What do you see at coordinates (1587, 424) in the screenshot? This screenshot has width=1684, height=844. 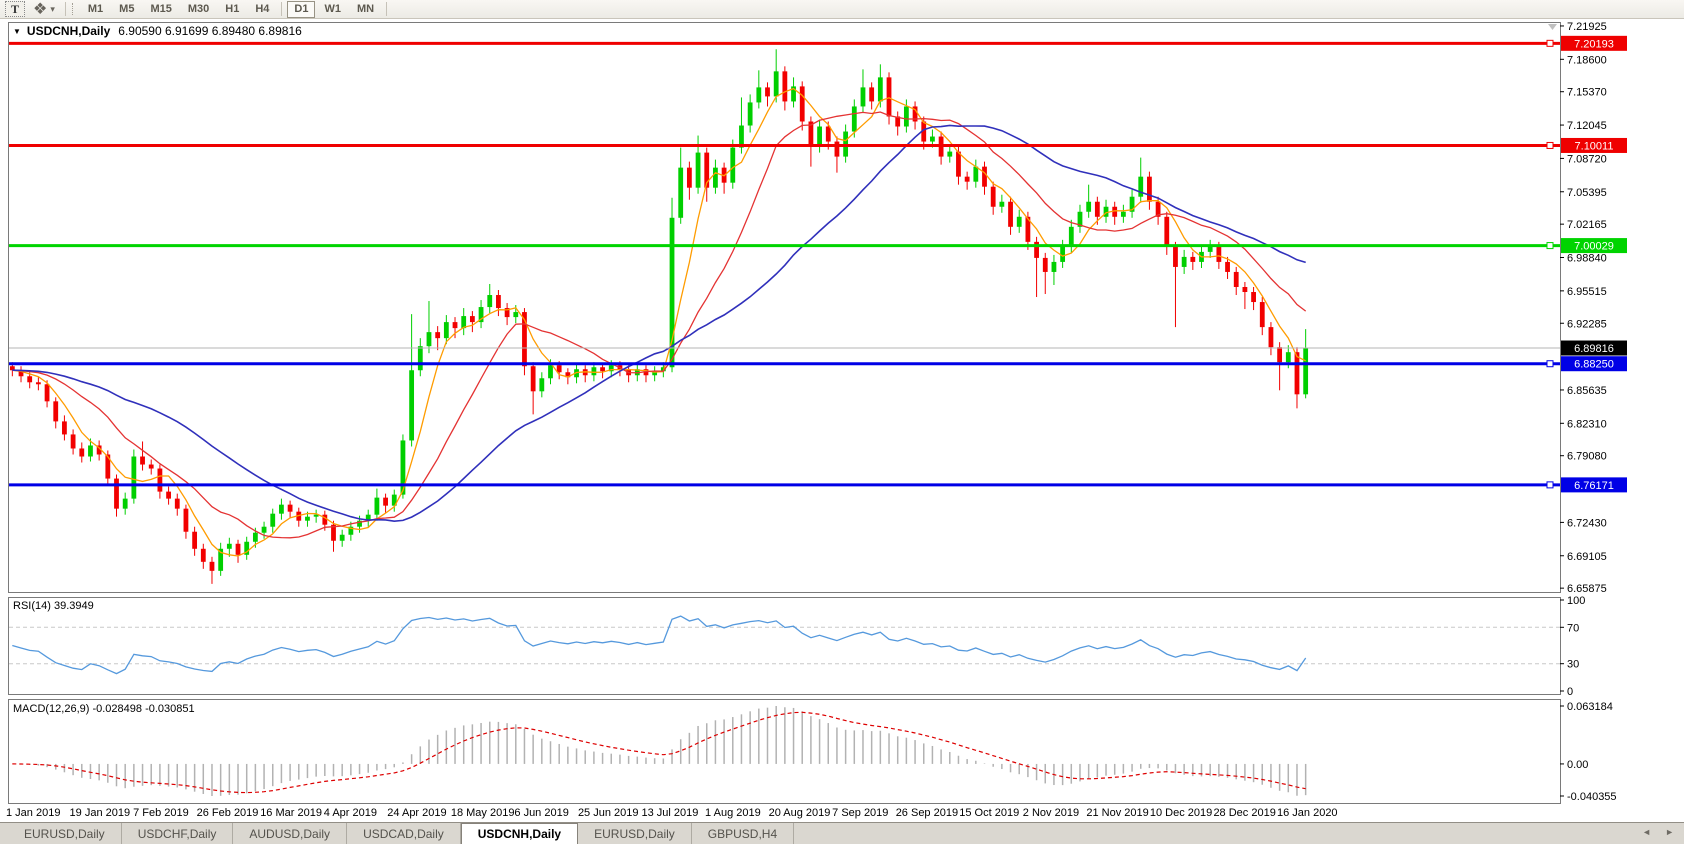 I see `axis-label: 6.82310` at bounding box center [1587, 424].